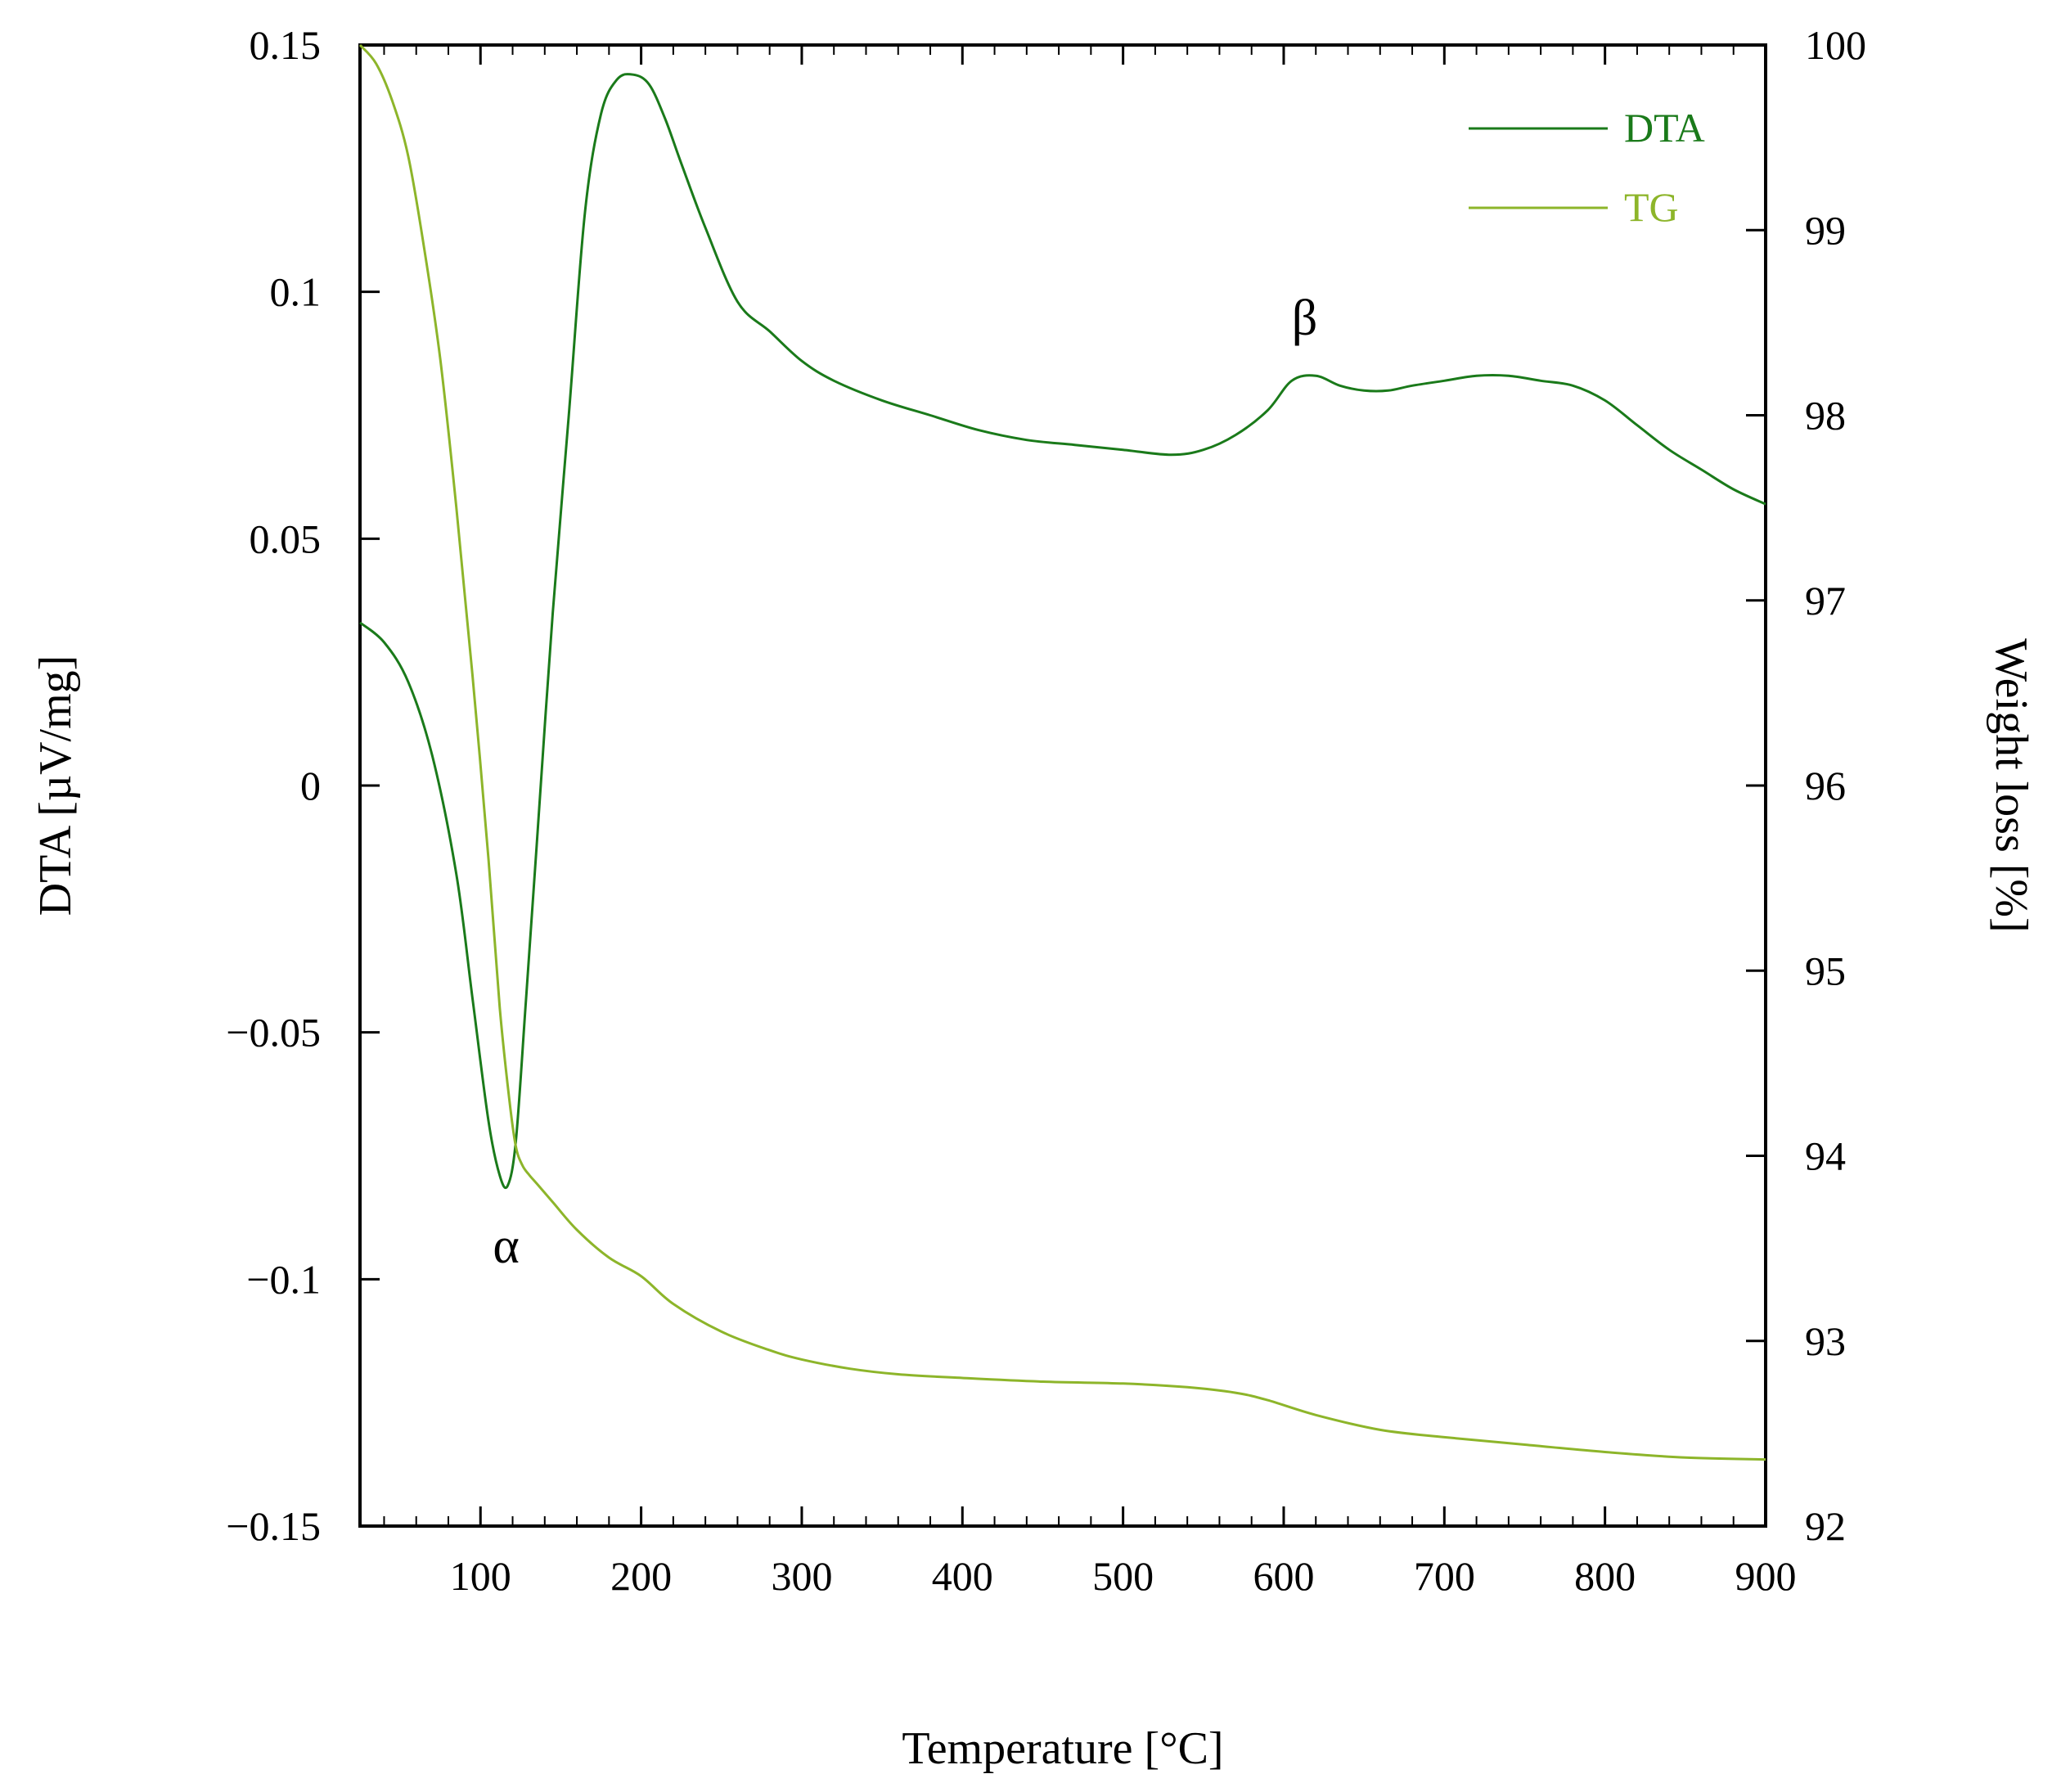 This screenshot has width=2061, height=1792. Describe the element at coordinates (1826, 1526) in the screenshot. I see `y-right-tick-label: 92` at that location.